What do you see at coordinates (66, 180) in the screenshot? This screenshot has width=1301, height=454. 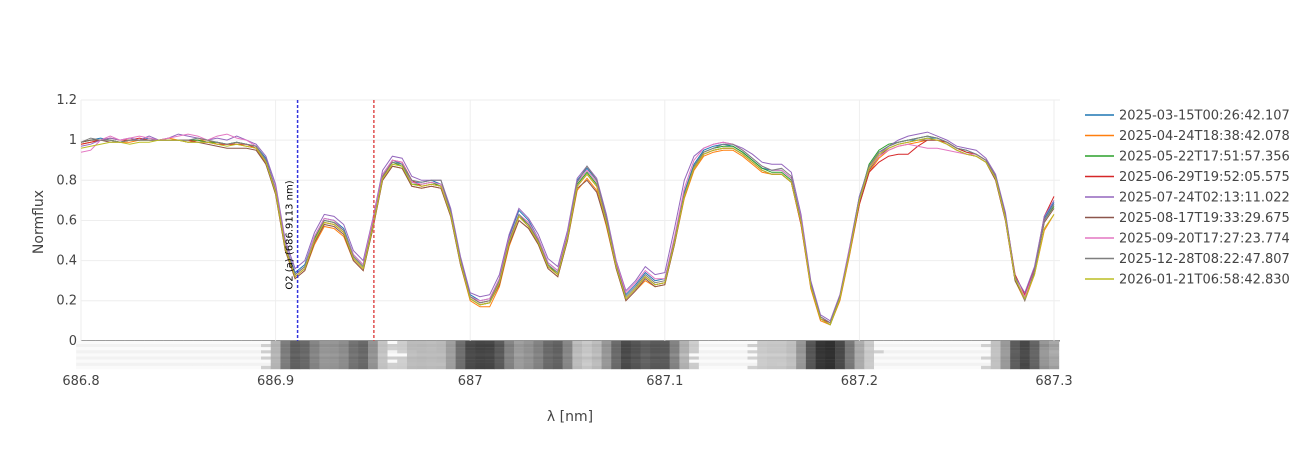 I see `y-tick-label: 0.8` at bounding box center [66, 180].